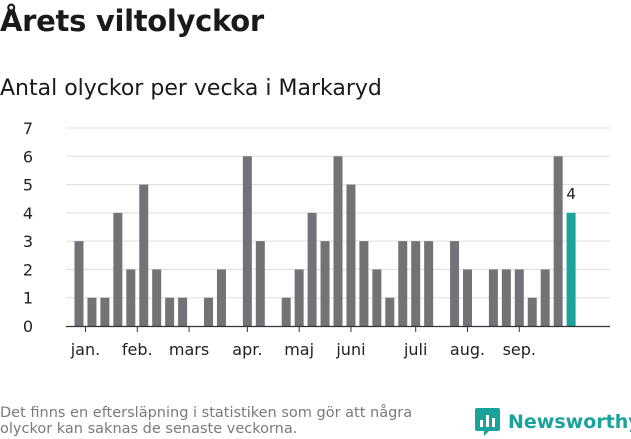  Describe the element at coordinates (189, 349) in the screenshot. I see `x-tick-label: mars` at that location.